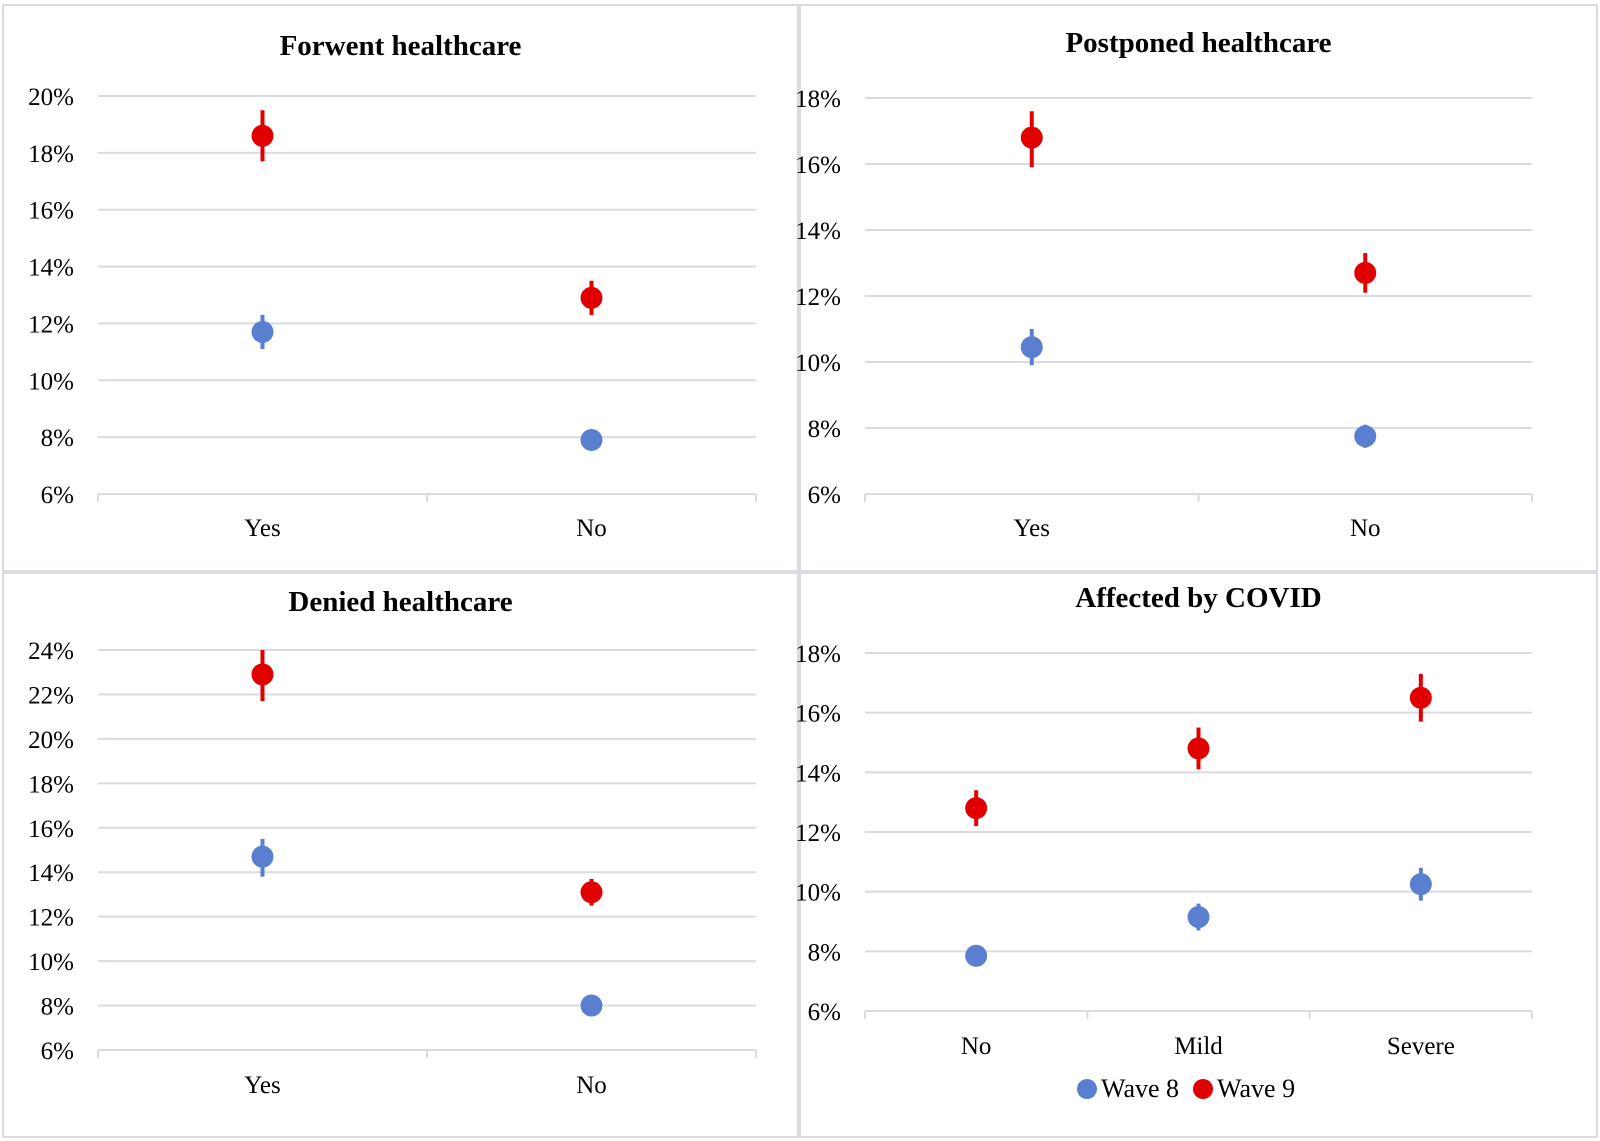 The image size is (1600, 1141). I want to click on legend-item-wave9: Wave 9, so click(1244, 1089).